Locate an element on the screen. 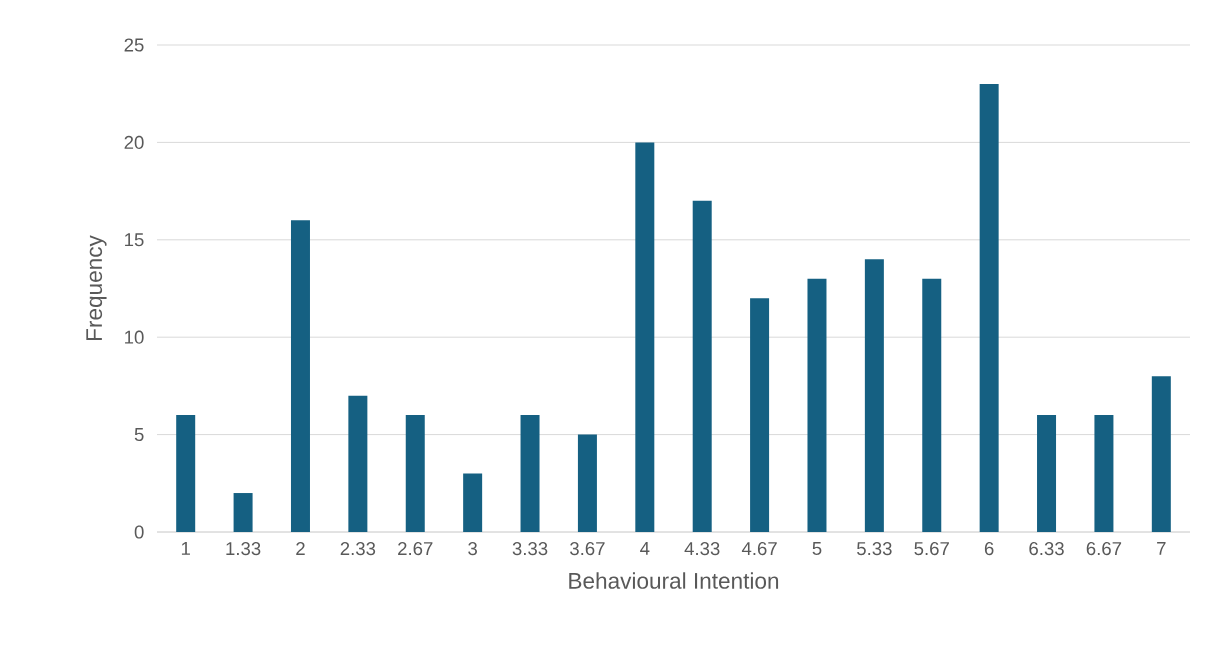 This screenshot has width=1209, height=670. x-tick-label: 7 is located at coordinates (1161, 548).